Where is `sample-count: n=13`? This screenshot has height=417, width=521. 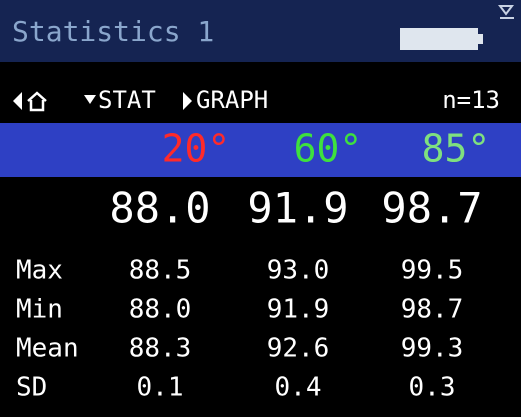
sample-count: n=13 is located at coordinates (471, 100).